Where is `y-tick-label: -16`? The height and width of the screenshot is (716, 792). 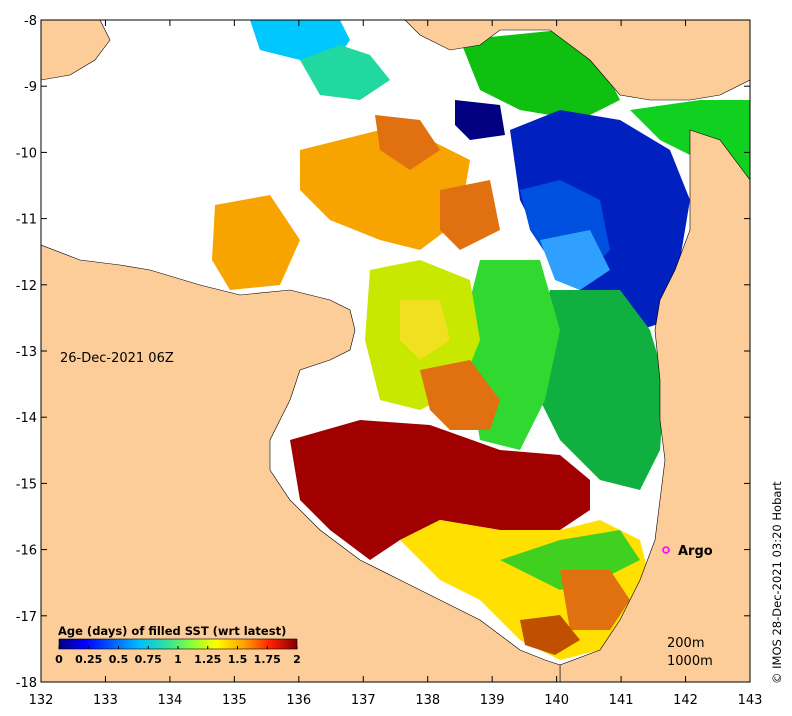 y-tick-label: -16 is located at coordinates (26, 551).